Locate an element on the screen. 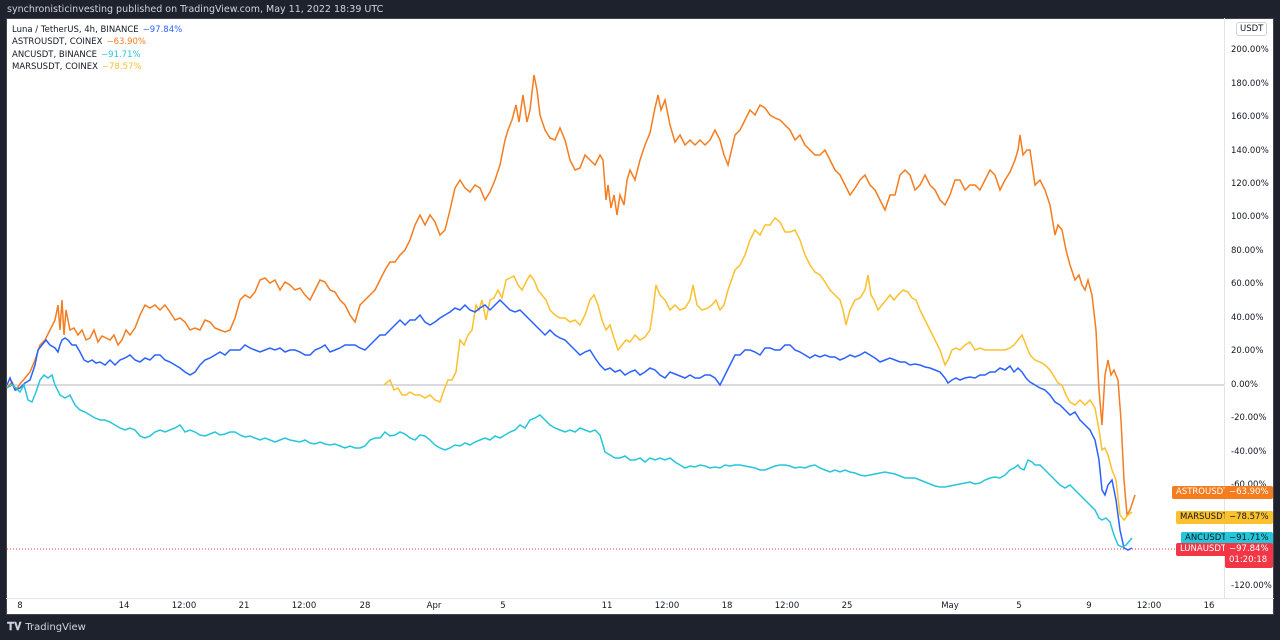 The image size is (1280, 640). y-tick: -40.00% is located at coordinates (1249, 452).